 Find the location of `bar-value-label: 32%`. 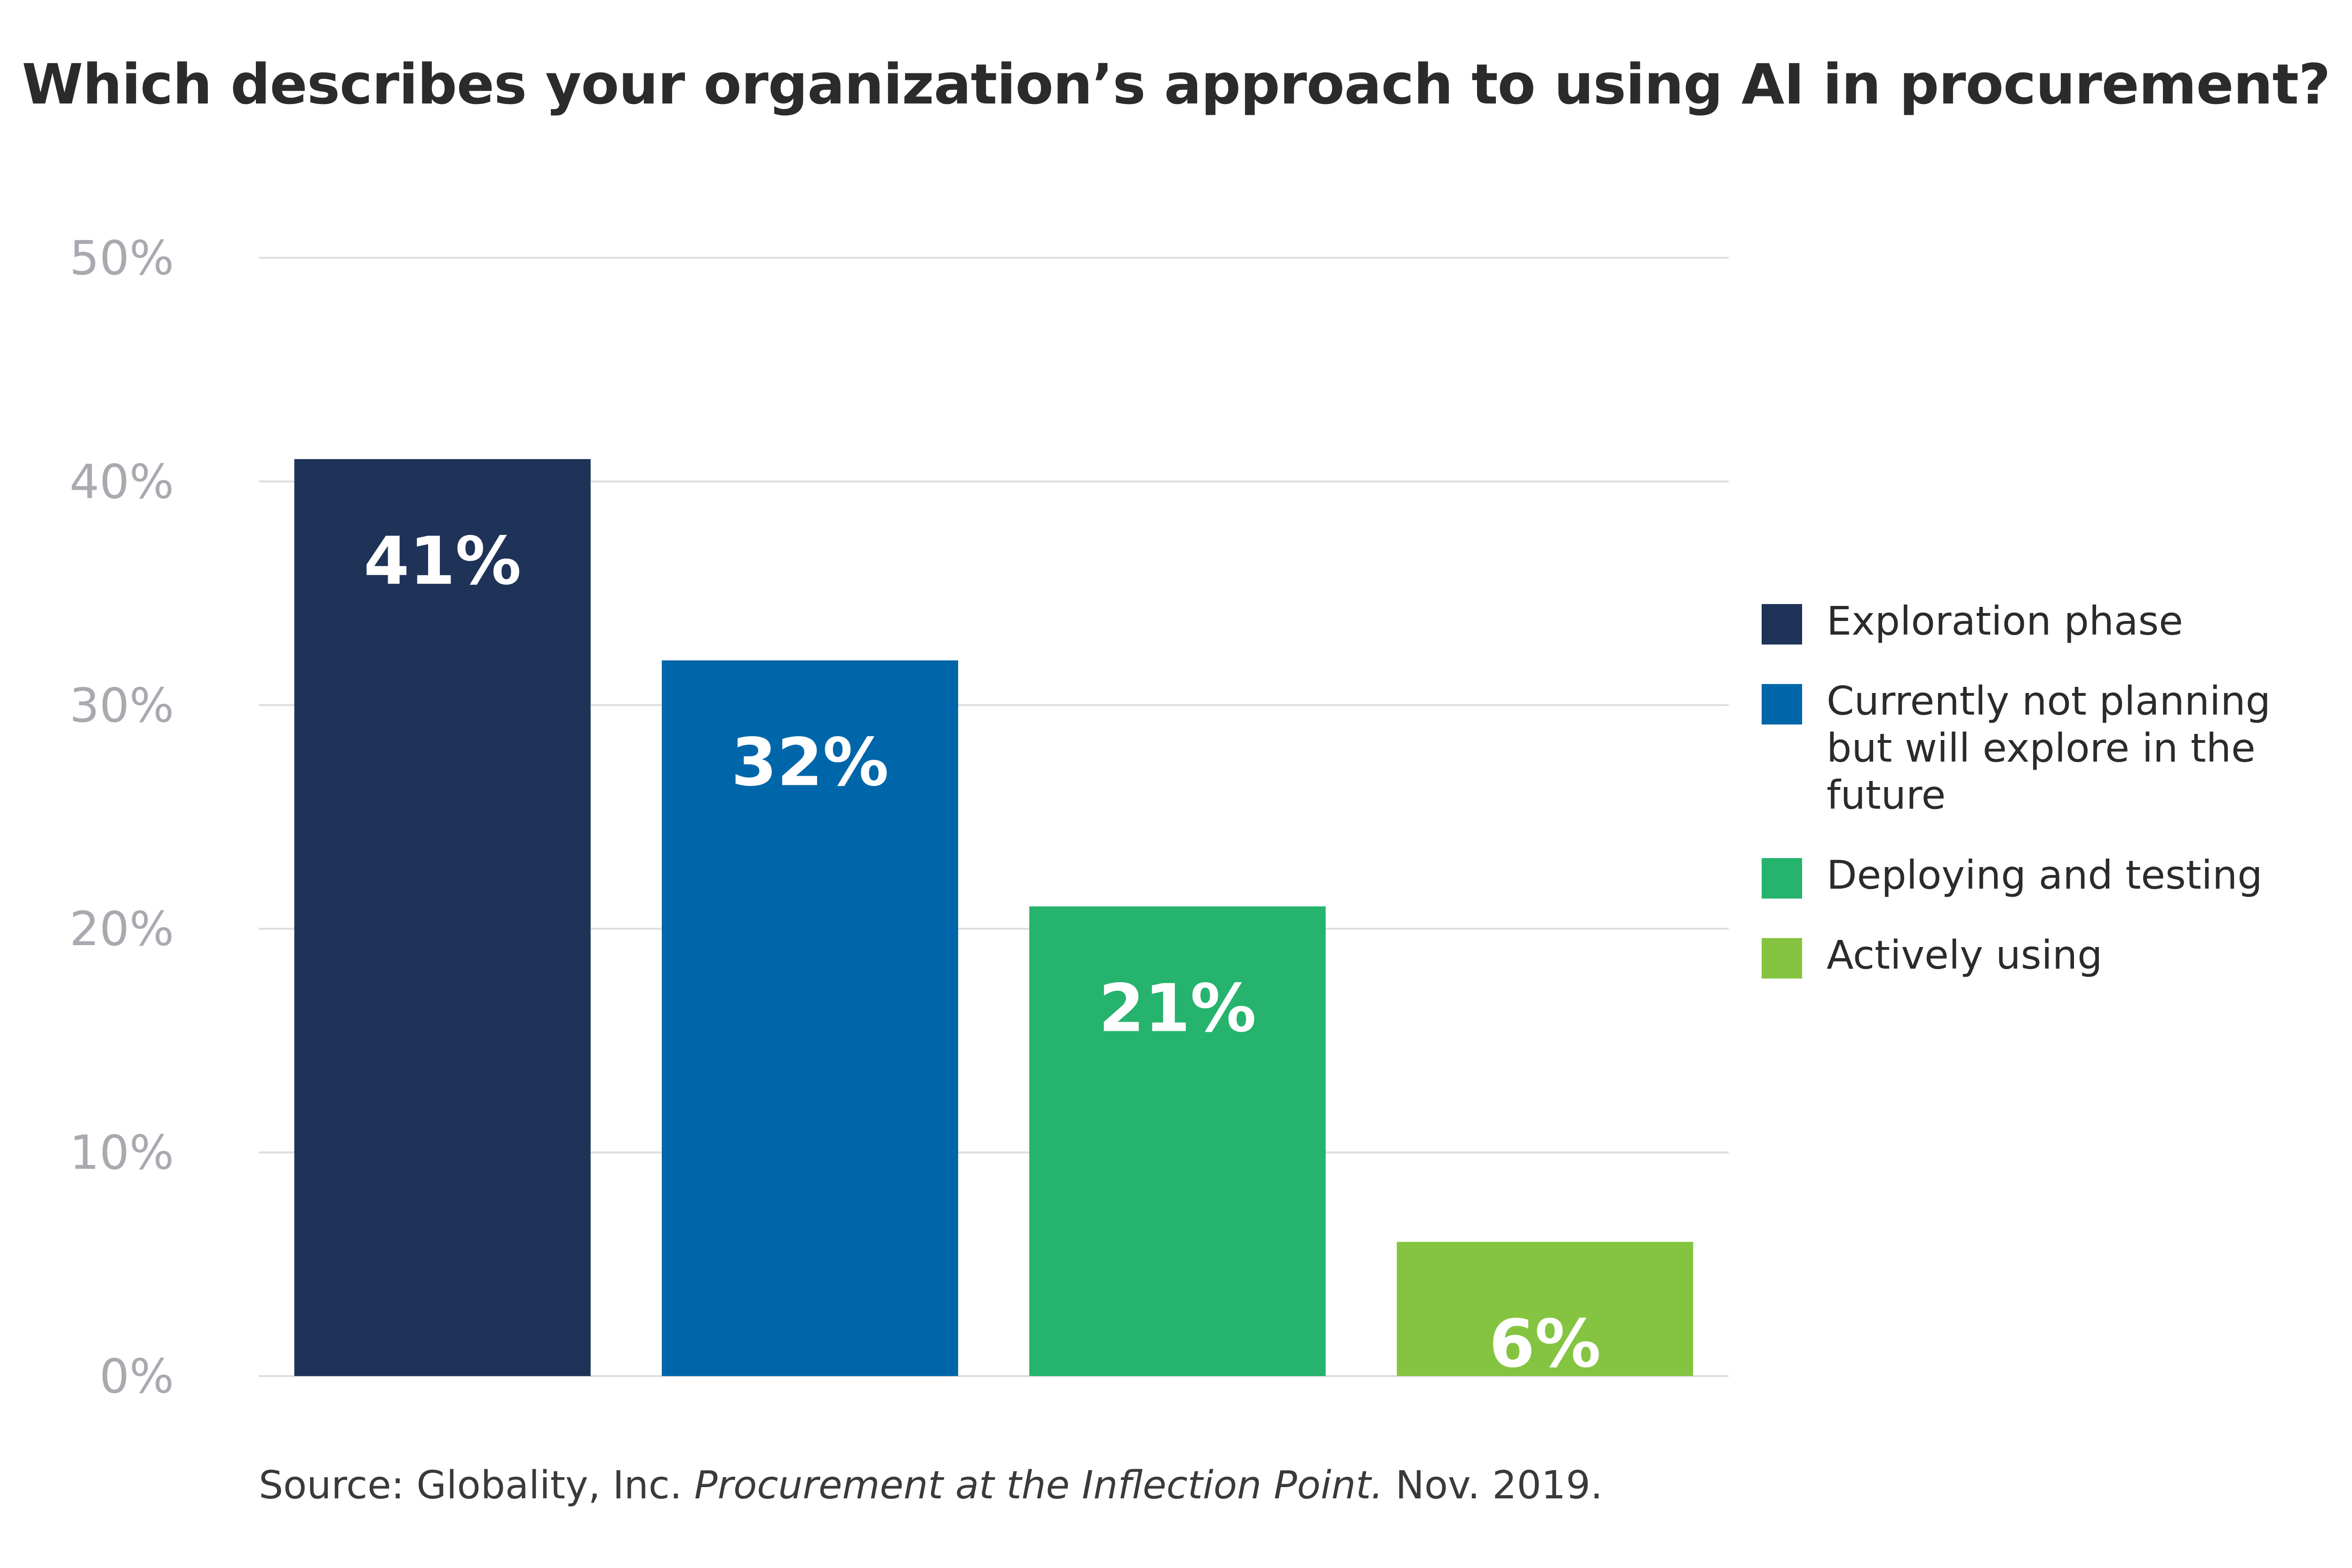

bar-value-label: 32% is located at coordinates (810, 762).